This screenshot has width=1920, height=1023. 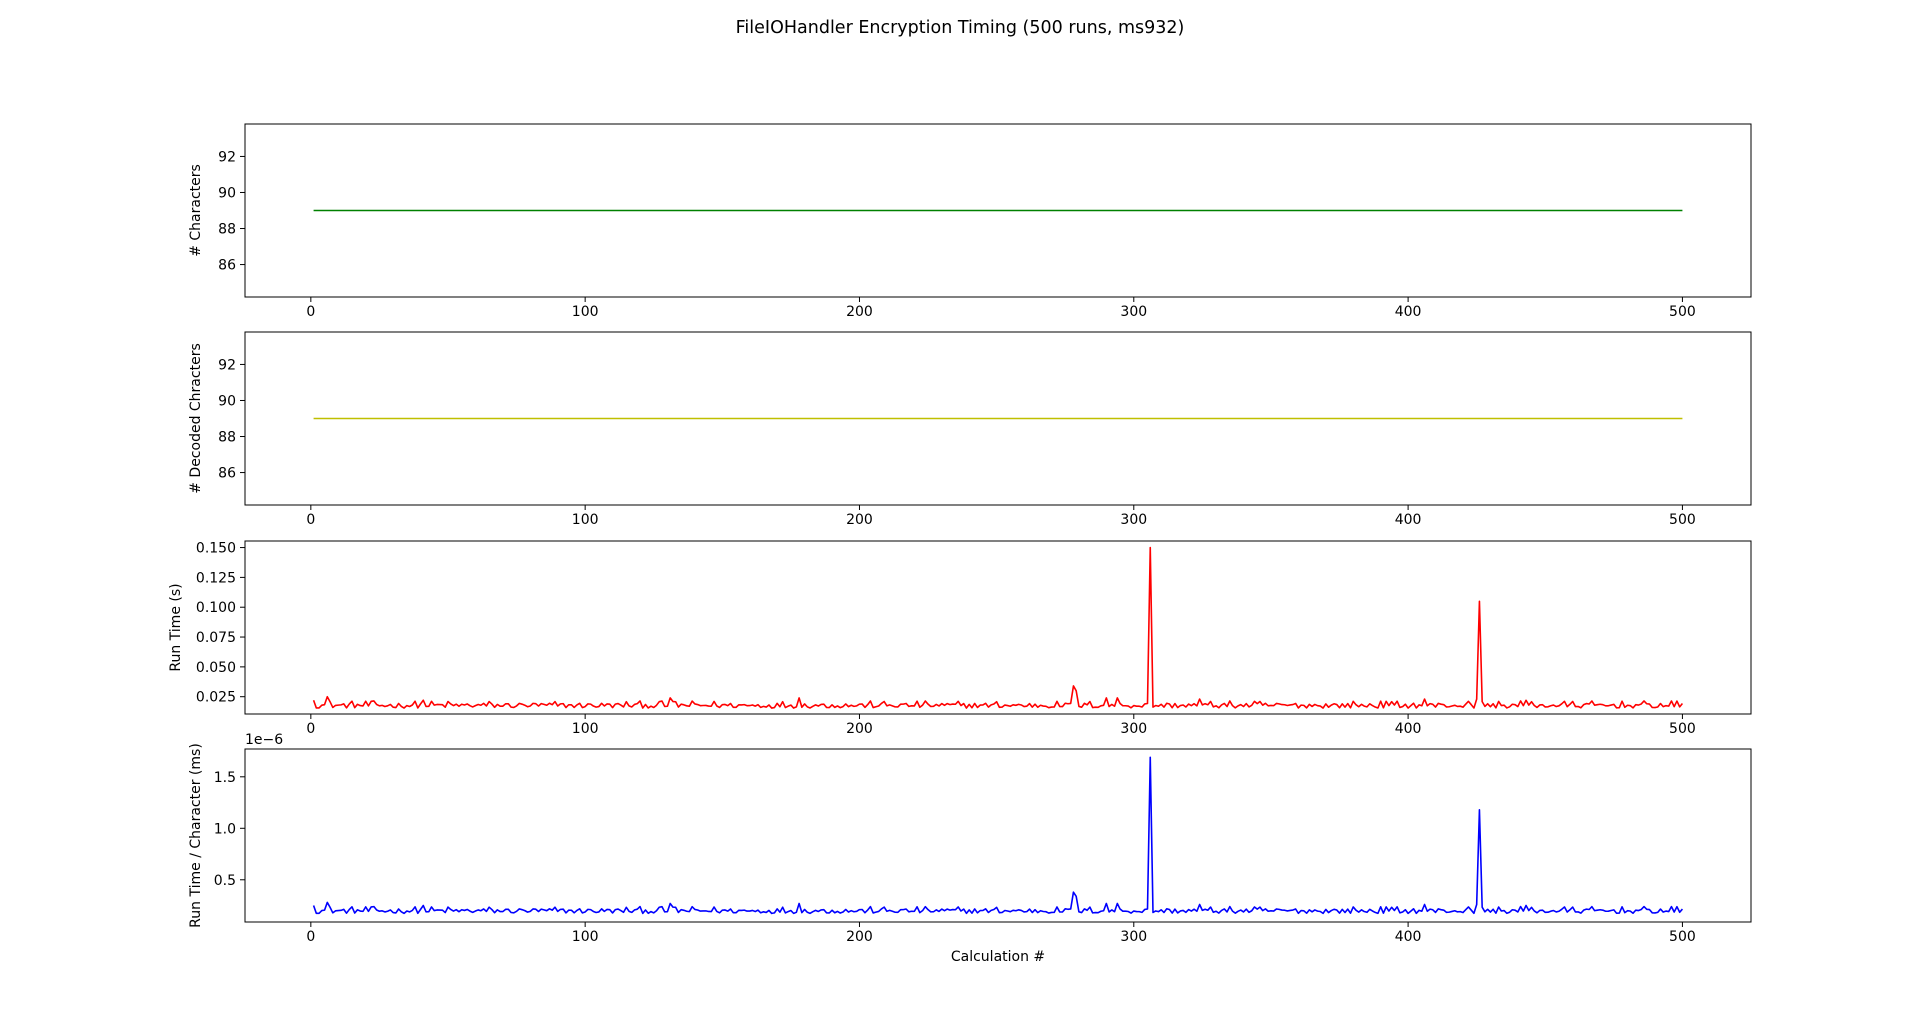 I want to click on subplot-4-series-line, so click(x=998, y=835).